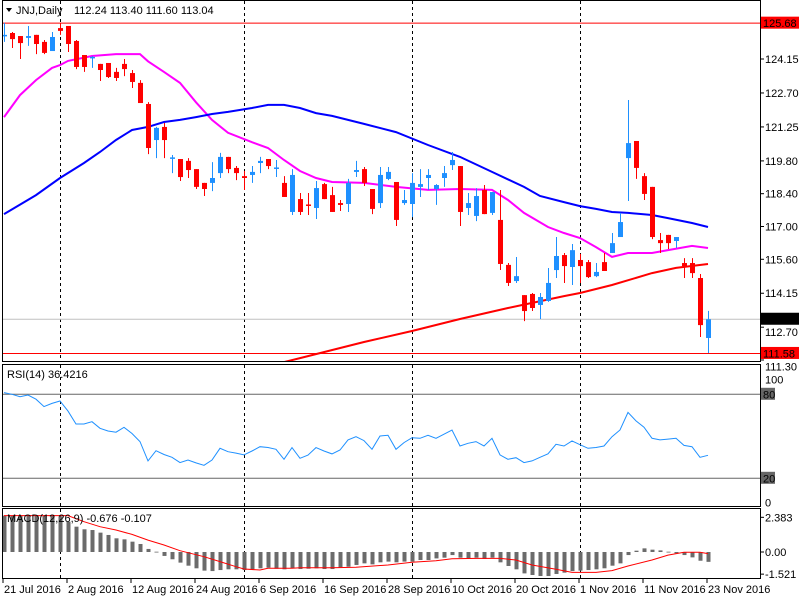 This screenshot has height=600, width=800. What do you see at coordinates (110, 11) in the screenshot?
I see `chart-header: JNJ,Daily 112.24 113.40 111.60 113.04` at bounding box center [110, 11].